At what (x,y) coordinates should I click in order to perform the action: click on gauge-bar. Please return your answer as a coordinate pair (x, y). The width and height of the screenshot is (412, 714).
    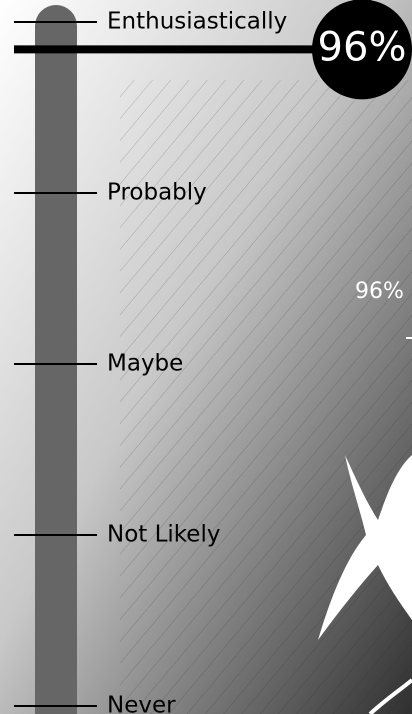
    Looking at the image, I should click on (56, 359).